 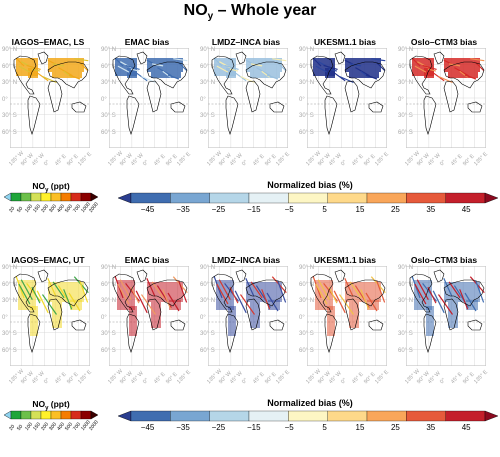 I want to click on flight-track-data, so click(x=52, y=305).